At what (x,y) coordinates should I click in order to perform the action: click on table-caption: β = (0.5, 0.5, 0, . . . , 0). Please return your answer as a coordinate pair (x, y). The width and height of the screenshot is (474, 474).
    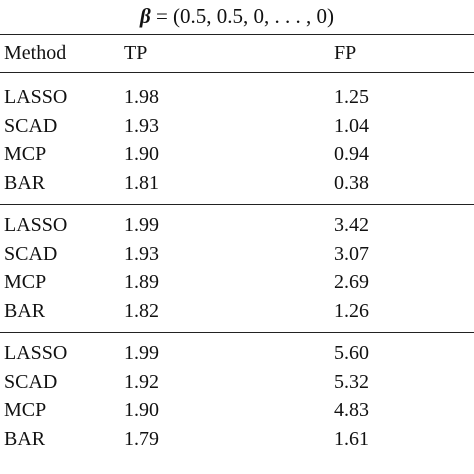
    Looking at the image, I should click on (237, 16).